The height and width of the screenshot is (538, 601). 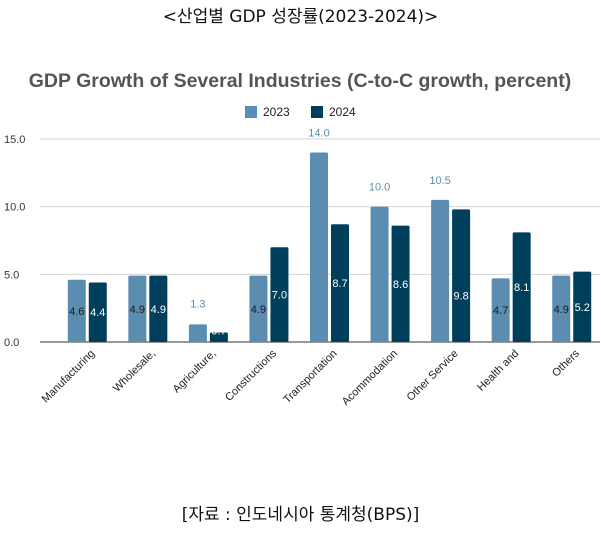 I want to click on data-label-2024-9: 5.2, so click(x=582, y=308).